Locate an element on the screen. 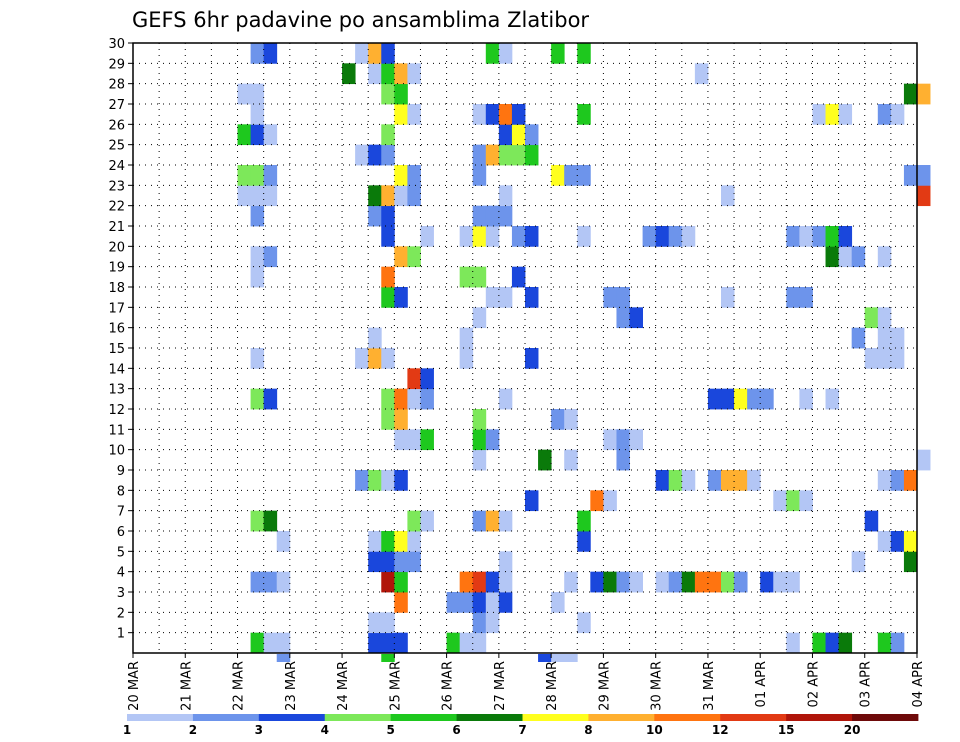  y-tick-label: 8 is located at coordinates (121, 491).